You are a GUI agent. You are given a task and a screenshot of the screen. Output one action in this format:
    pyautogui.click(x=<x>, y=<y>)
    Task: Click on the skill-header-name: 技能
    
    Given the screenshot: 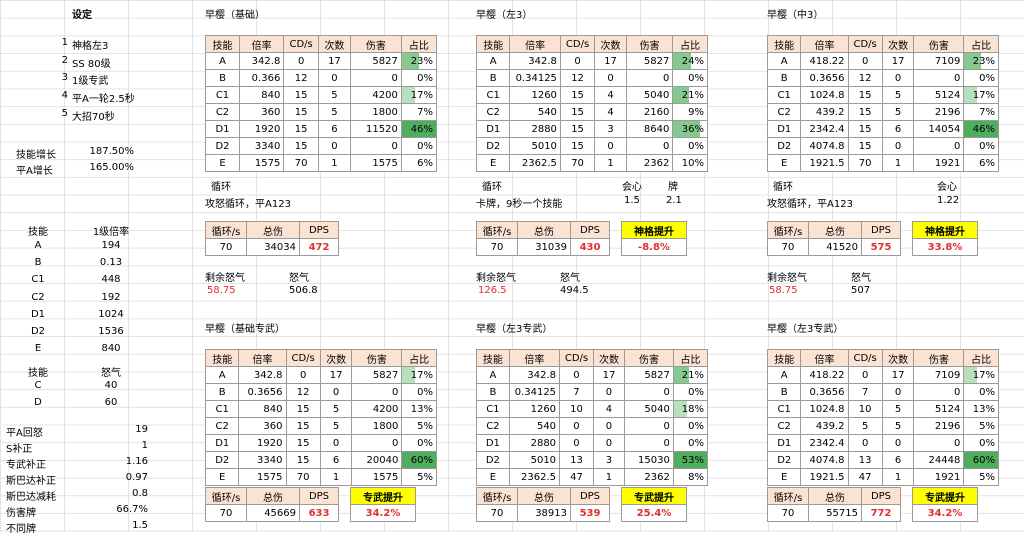 What is the action you would take?
    pyautogui.click(x=38, y=232)
    